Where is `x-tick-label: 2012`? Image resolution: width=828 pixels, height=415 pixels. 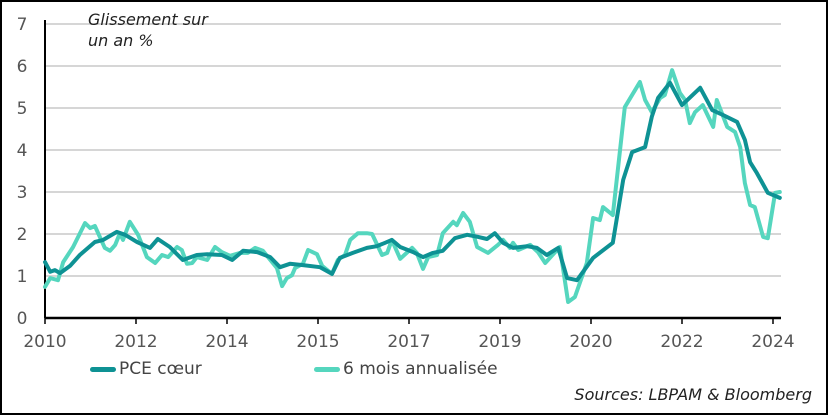 x-tick-label: 2012 is located at coordinates (135, 342).